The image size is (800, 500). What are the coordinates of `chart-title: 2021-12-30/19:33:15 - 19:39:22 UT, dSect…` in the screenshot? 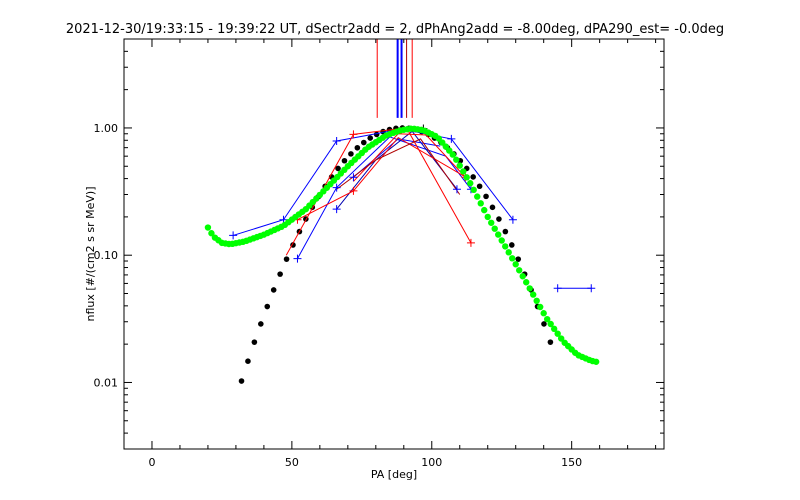 It's located at (395, 29).